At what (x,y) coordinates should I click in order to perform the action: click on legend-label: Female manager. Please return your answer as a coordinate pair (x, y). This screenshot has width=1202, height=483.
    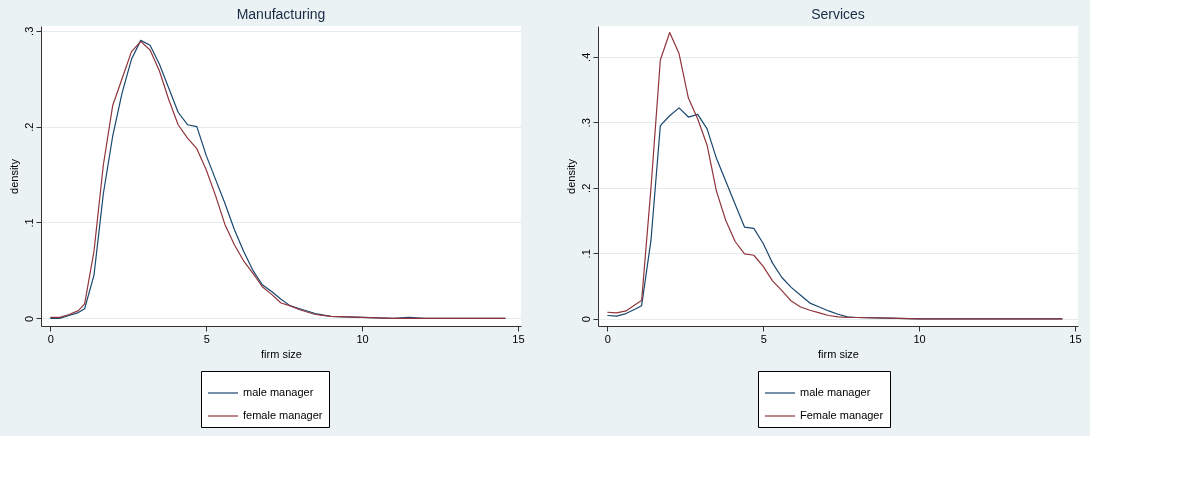
    Looking at the image, I should click on (842, 415).